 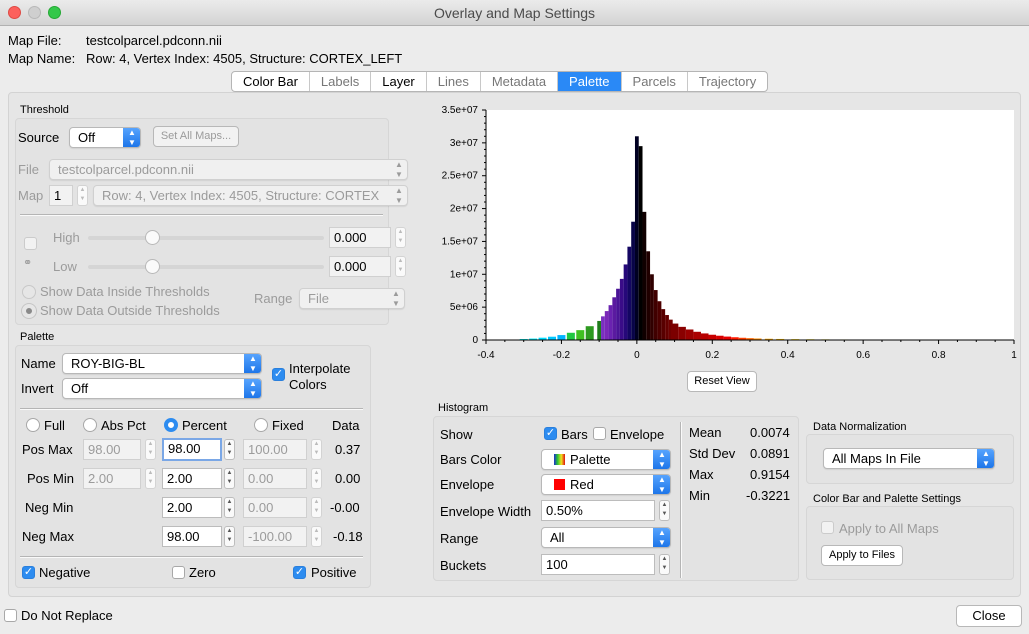 I want to click on mode-abs-pct-radio, so click(x=90, y=425).